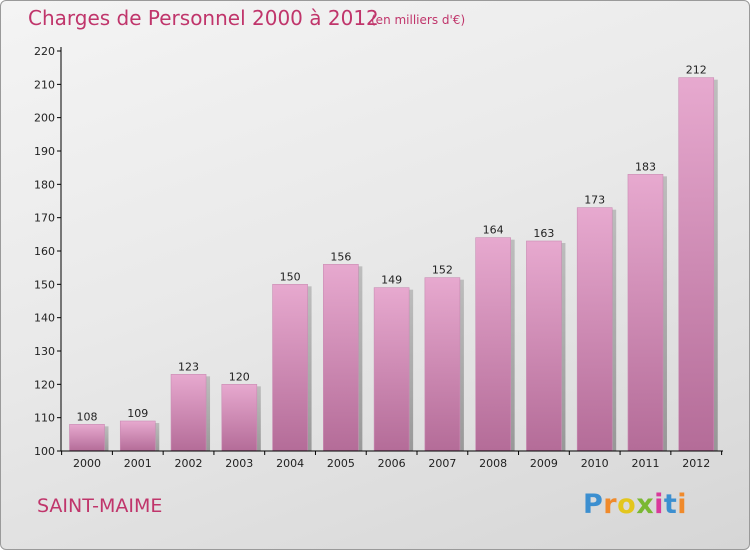 This screenshot has height=550, width=750. What do you see at coordinates (44, 251) in the screenshot?
I see `y-tick-label: 160` at bounding box center [44, 251].